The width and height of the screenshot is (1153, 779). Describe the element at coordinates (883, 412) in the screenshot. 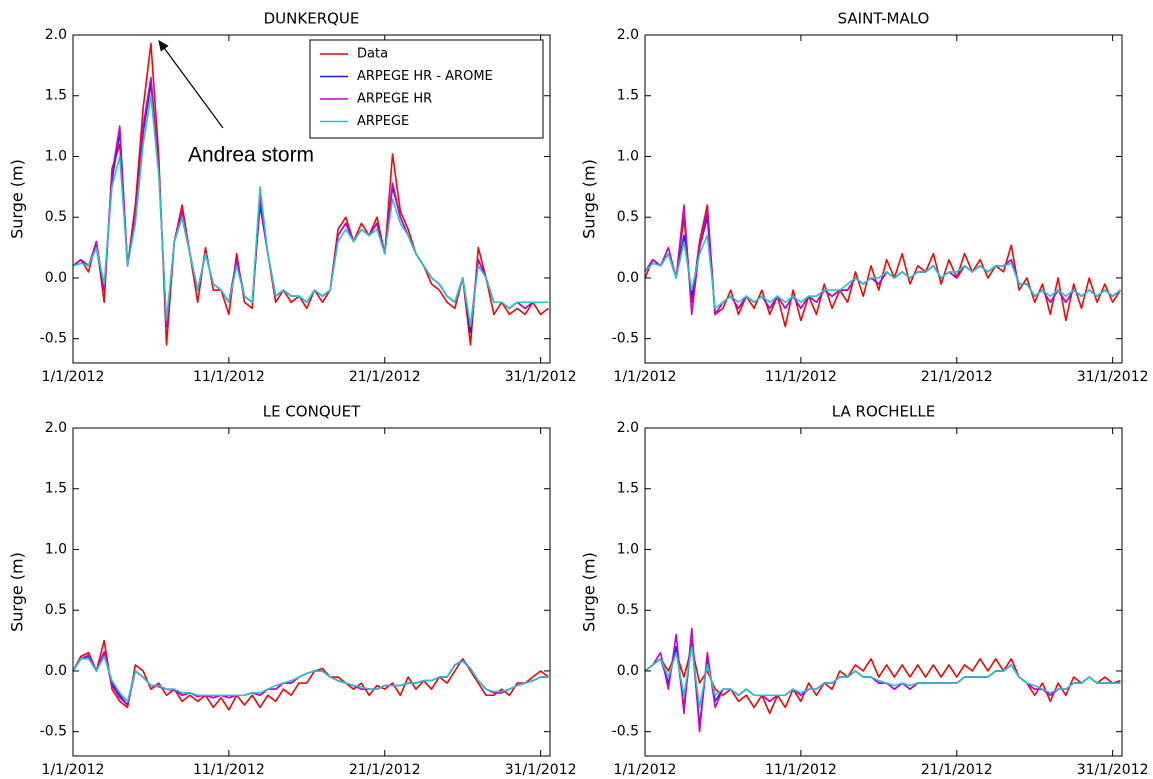

I see `chart-title: LA ROCHELLE` at that location.